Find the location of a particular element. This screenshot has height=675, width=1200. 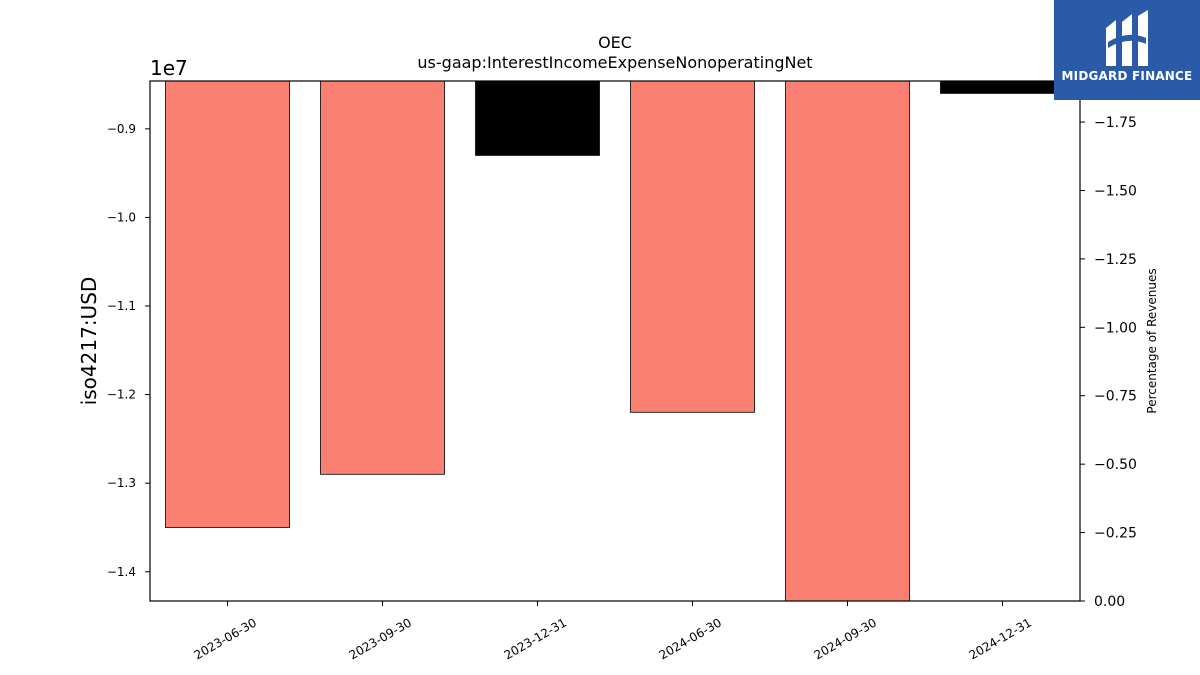

y-tick-label: −1.4 is located at coordinates (121, 572).